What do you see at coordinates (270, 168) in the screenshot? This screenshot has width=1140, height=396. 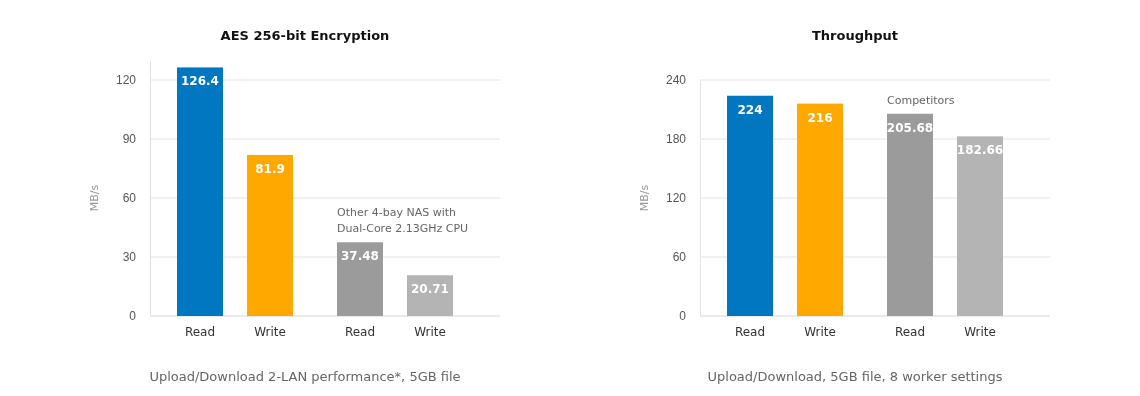 I see `data-label: 81.9` at bounding box center [270, 168].